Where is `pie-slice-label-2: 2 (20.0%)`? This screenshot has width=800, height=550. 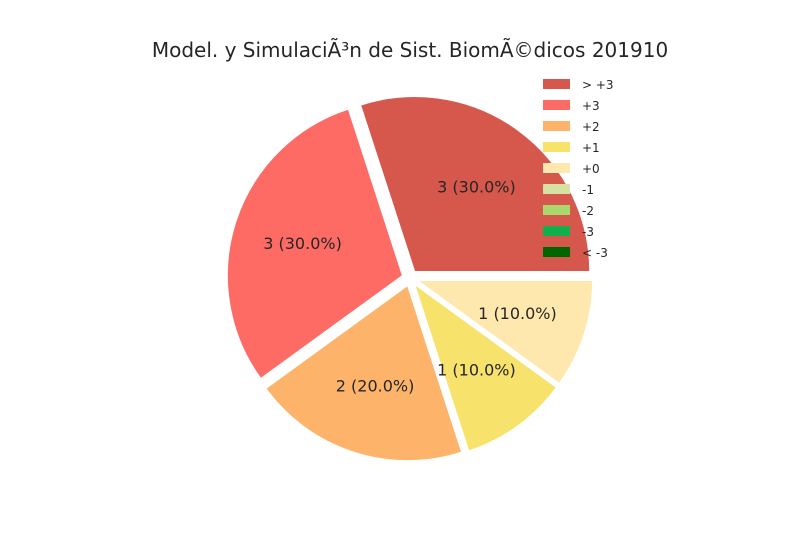 pie-slice-label-2: 2 (20.0%) is located at coordinates (375, 385).